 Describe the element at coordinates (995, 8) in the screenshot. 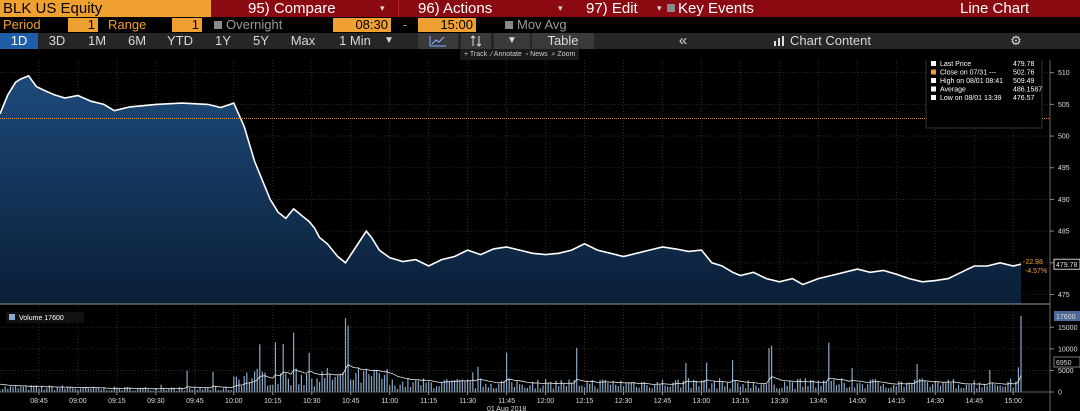

I see `chart-type-label: Line Chart` at that location.